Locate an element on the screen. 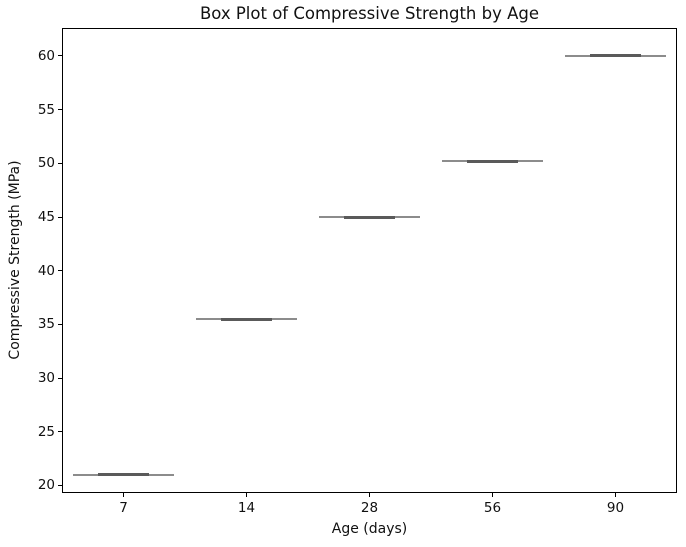  y-tick-label: 55 is located at coordinates (46, 109).